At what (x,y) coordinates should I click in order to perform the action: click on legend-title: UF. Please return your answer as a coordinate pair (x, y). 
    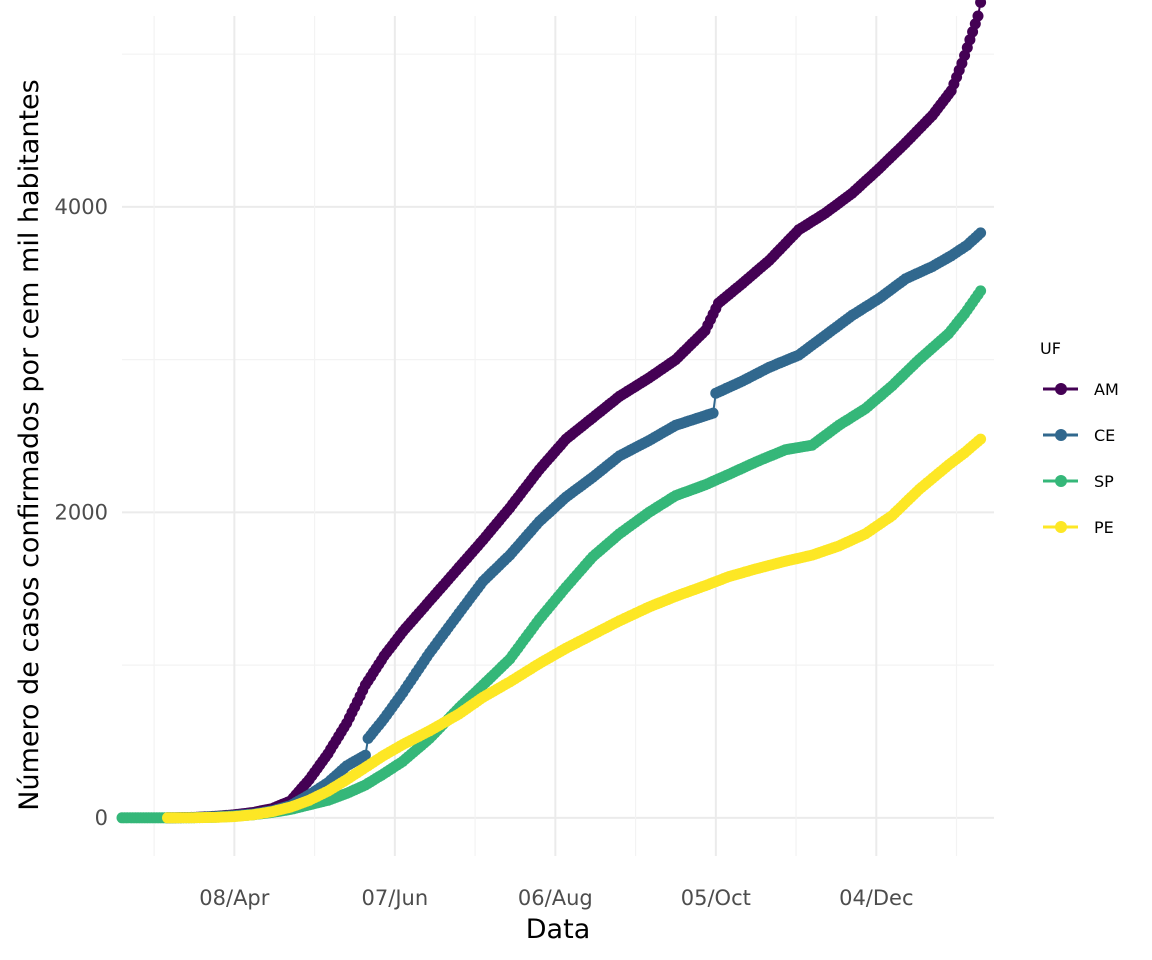
    Looking at the image, I should click on (1050, 348).